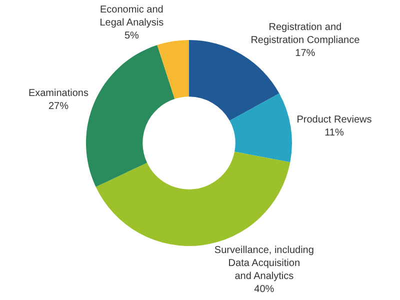  What do you see at coordinates (334, 133) in the screenshot?
I see `data-label: 11%` at bounding box center [334, 133].